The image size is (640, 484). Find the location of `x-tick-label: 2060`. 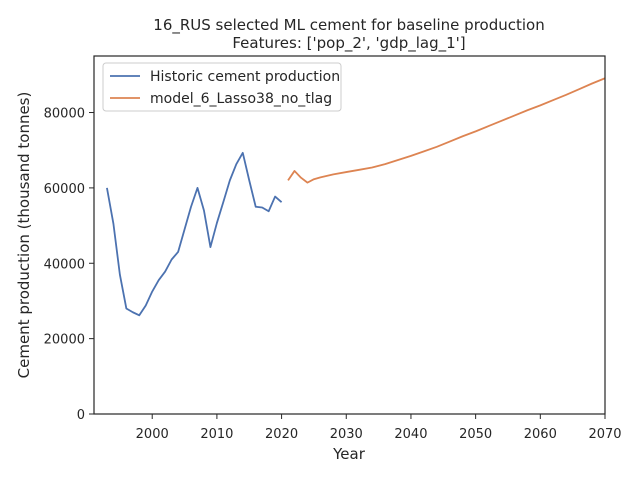

x-tick-label: 2060 is located at coordinates (540, 434).